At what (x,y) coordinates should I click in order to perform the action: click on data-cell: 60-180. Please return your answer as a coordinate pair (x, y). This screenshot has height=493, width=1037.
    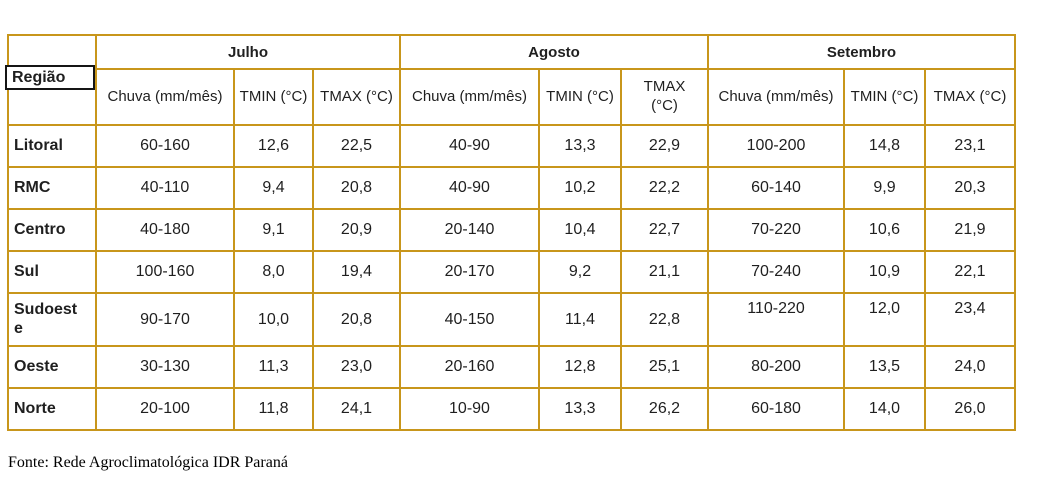
    Looking at the image, I should click on (776, 409).